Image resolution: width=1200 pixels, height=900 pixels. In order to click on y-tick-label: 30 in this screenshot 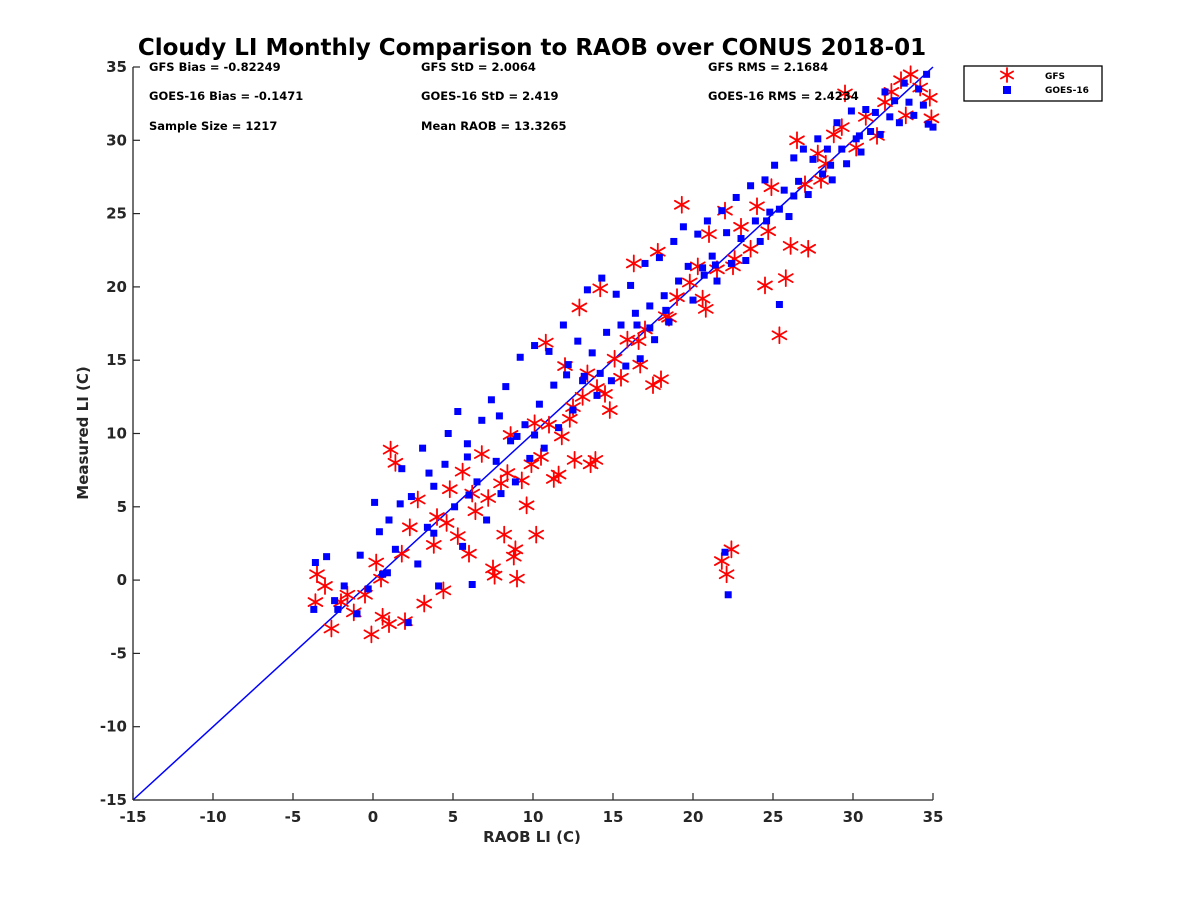, I will do `click(116, 140)`.